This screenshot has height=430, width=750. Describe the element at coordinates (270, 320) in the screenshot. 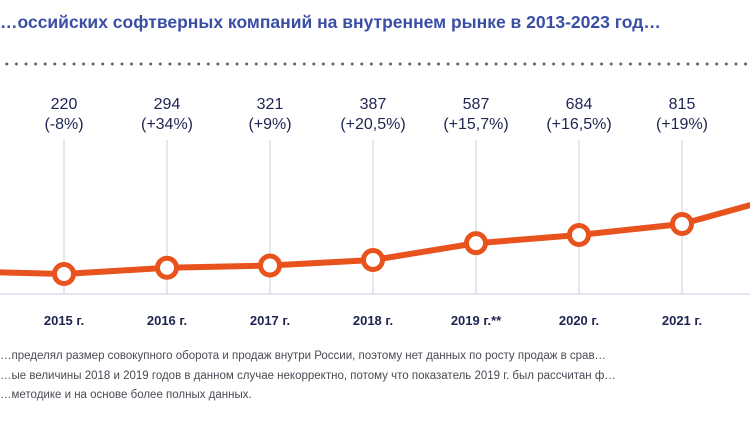

I see `year-label: 2017 г.` at that location.